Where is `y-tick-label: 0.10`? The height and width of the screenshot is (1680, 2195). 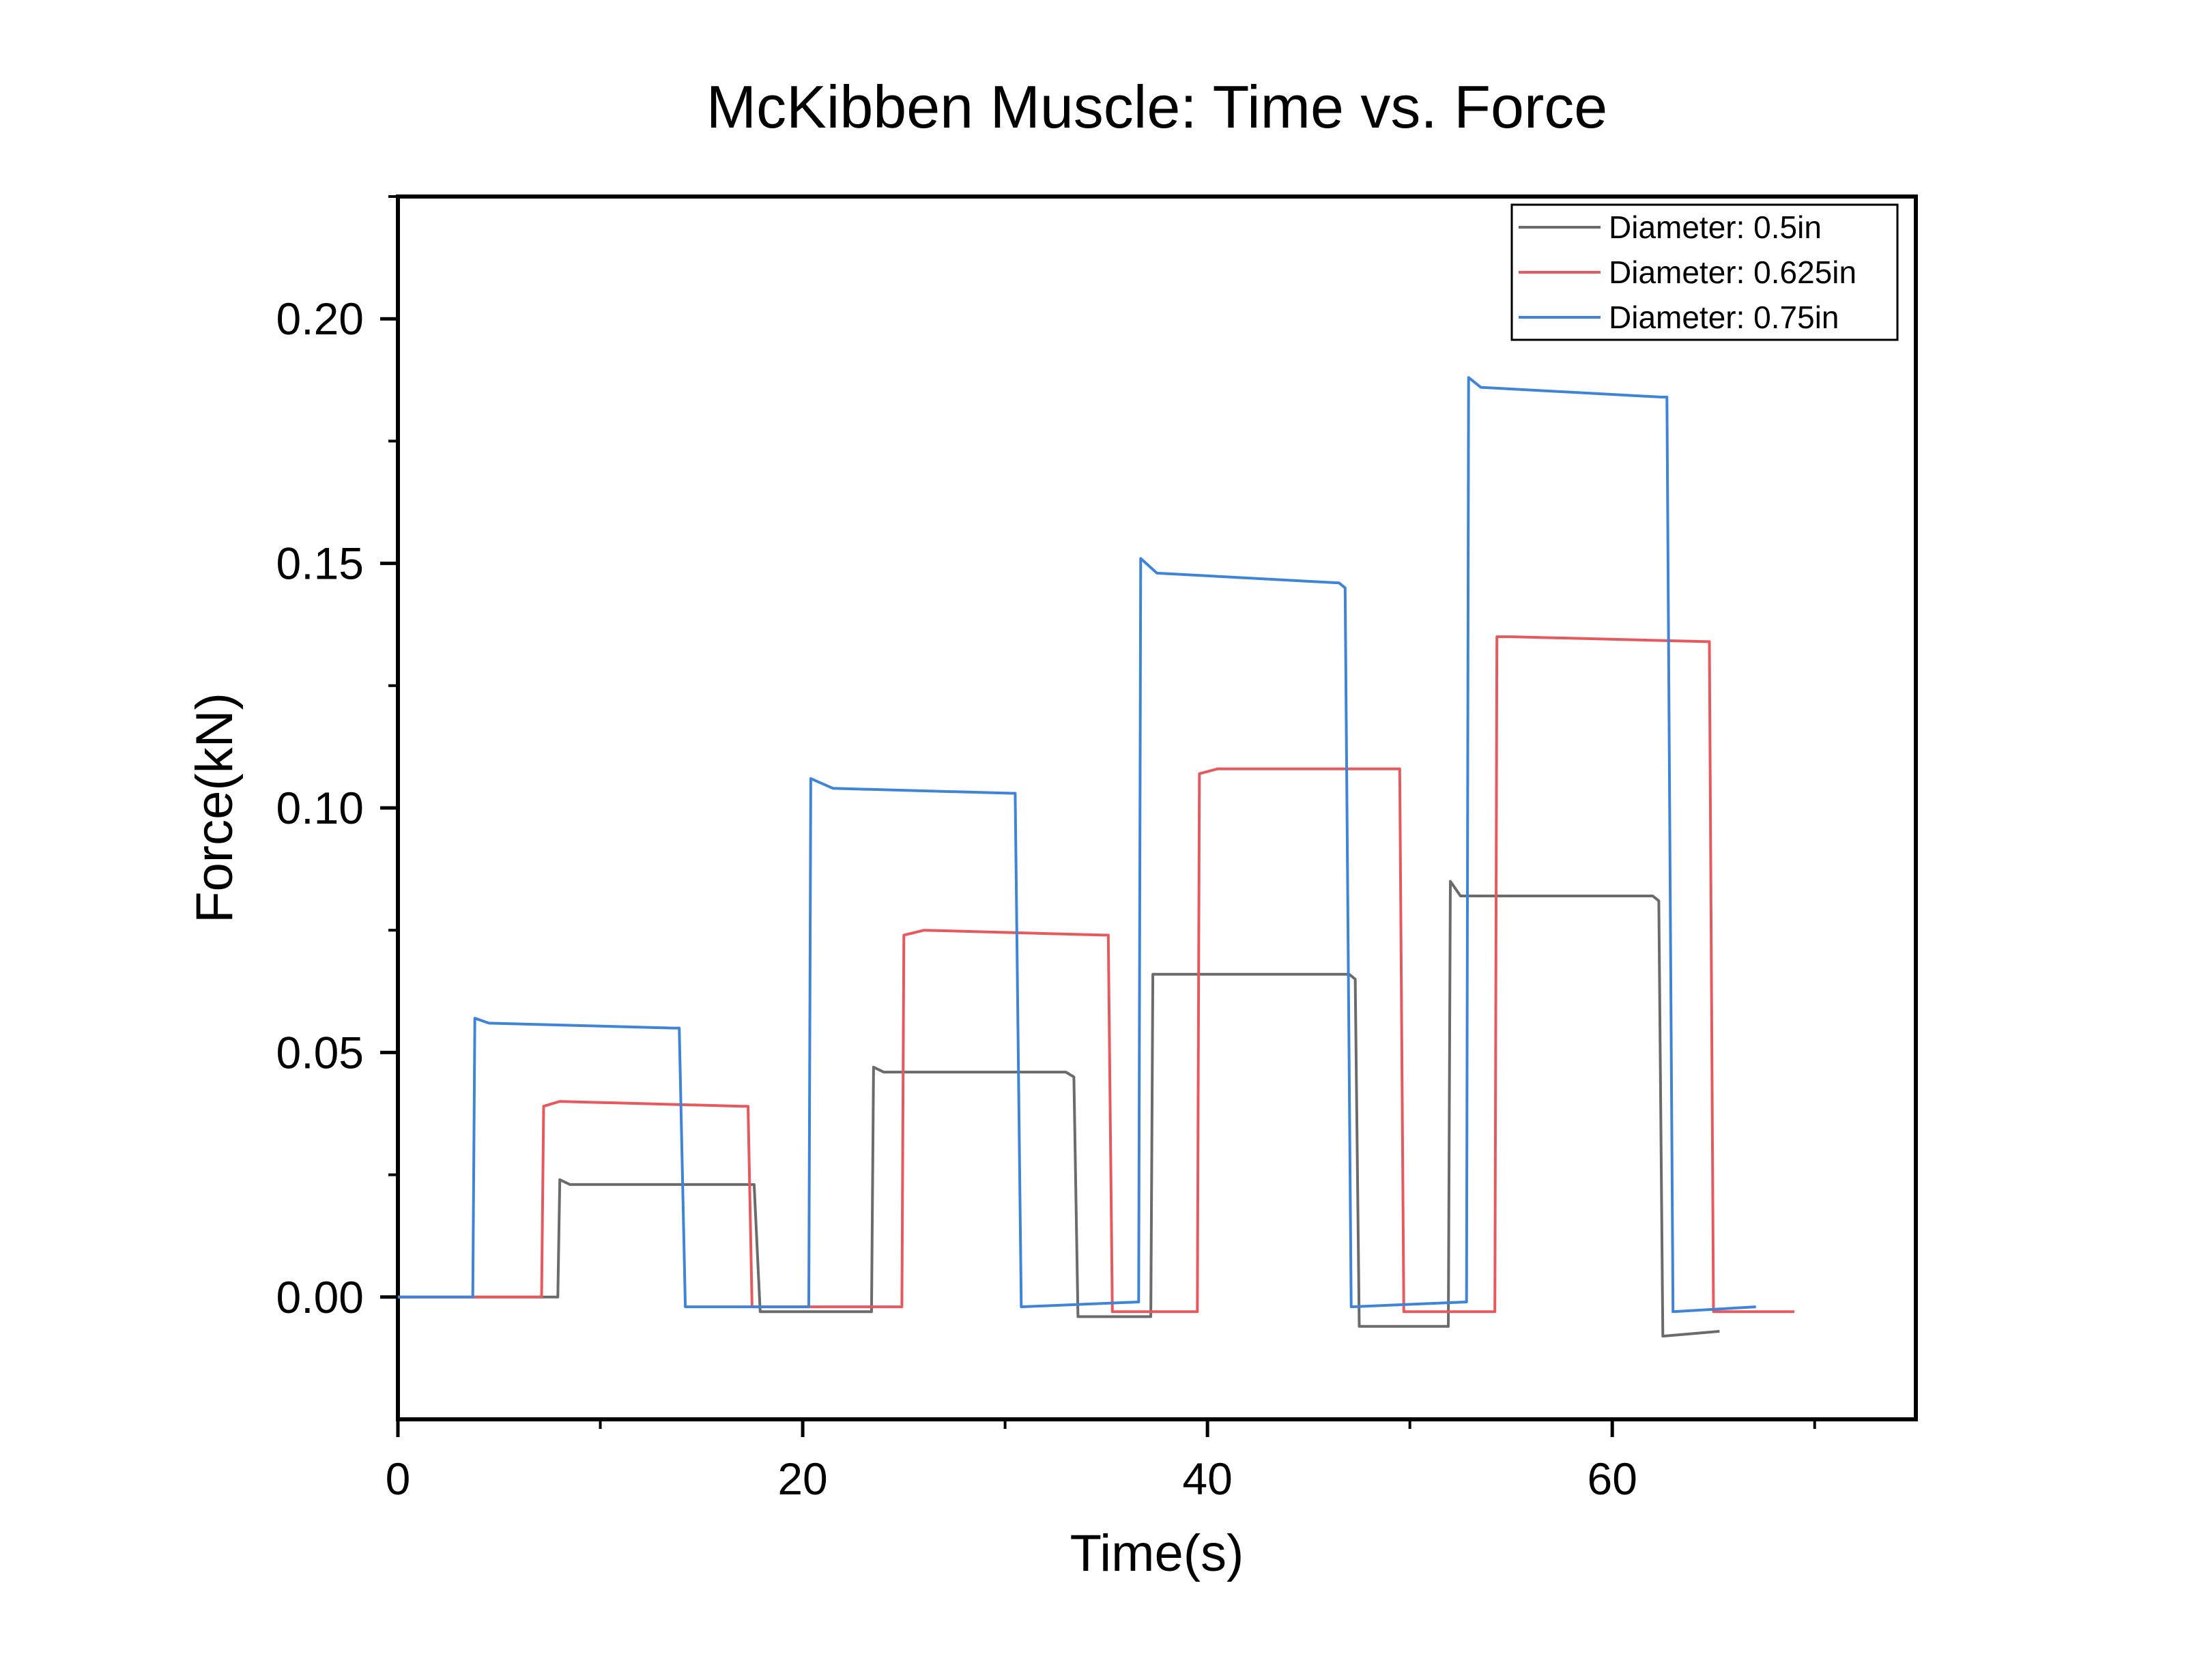 y-tick-label: 0.10 is located at coordinates (320, 808).